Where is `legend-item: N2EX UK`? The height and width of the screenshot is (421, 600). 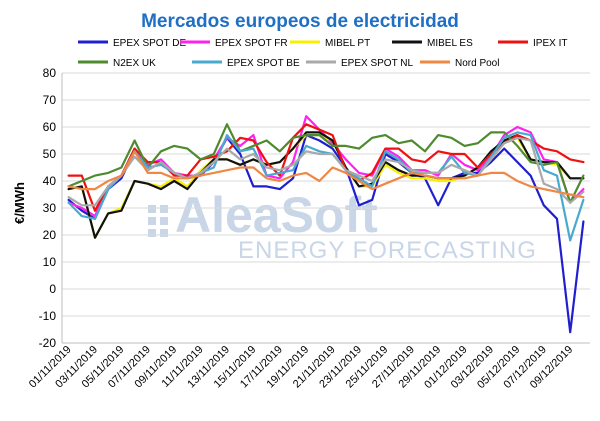
legend-item: N2EX UK is located at coordinates (117, 63).